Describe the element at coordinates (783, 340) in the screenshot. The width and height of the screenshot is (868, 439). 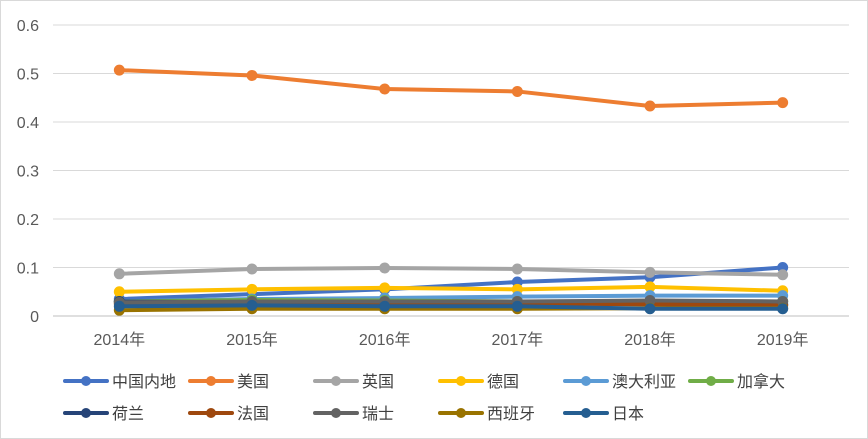
I see `x-tick-label: 2019年` at that location.